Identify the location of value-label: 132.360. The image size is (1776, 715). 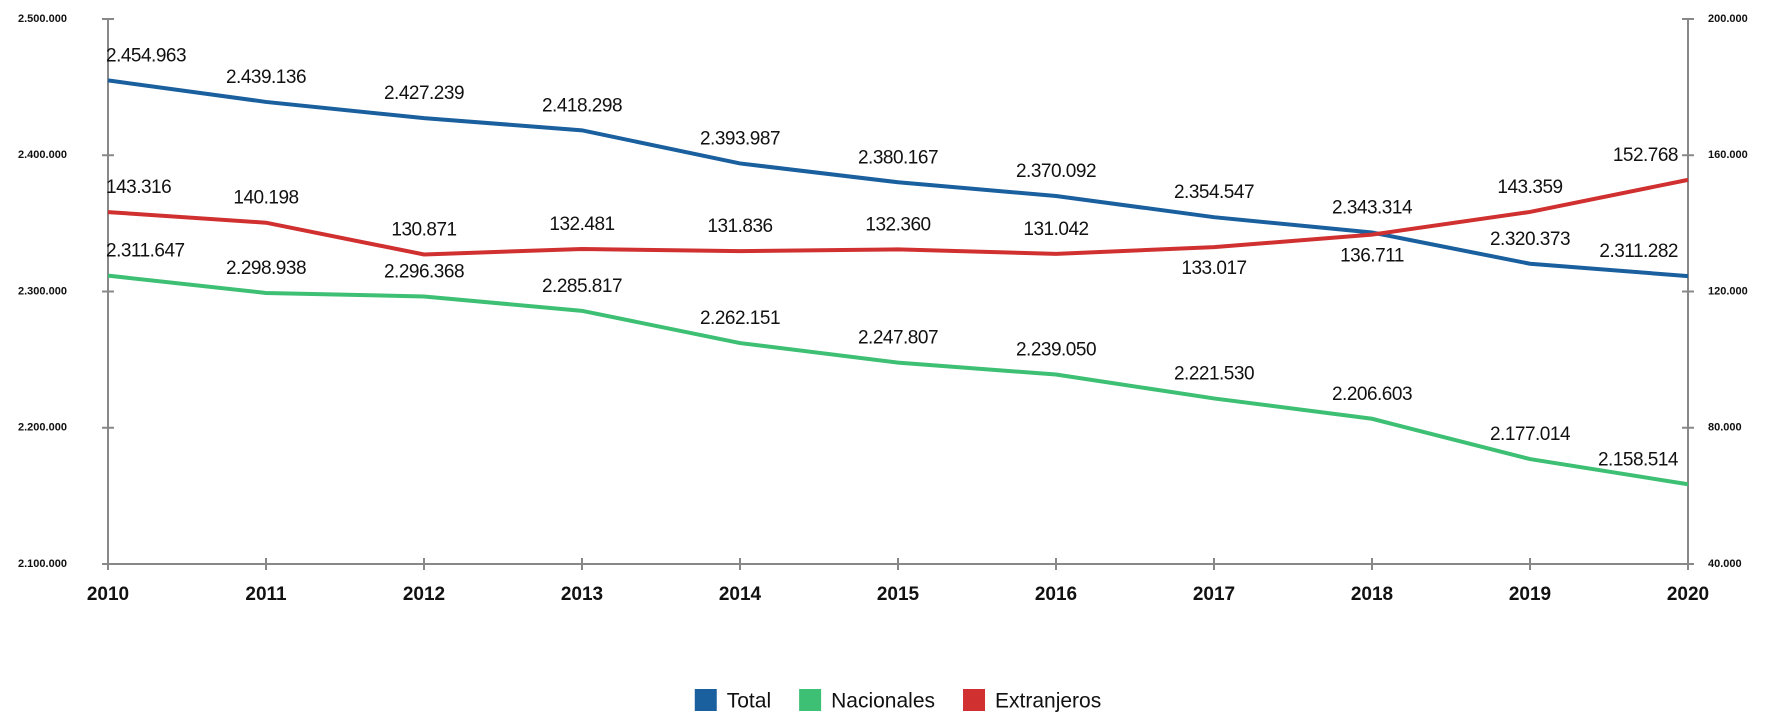
(897, 224).